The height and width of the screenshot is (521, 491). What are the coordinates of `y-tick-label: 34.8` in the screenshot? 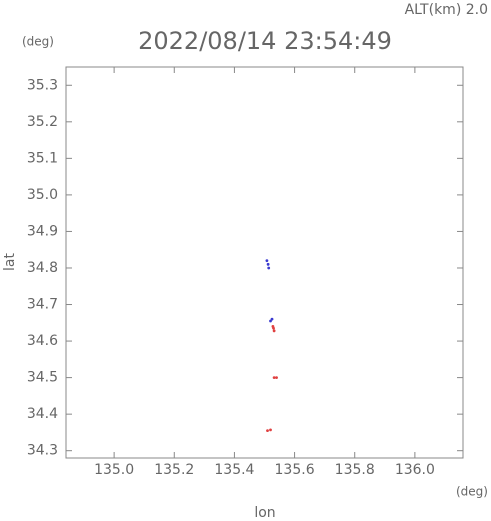 It's located at (42, 268).